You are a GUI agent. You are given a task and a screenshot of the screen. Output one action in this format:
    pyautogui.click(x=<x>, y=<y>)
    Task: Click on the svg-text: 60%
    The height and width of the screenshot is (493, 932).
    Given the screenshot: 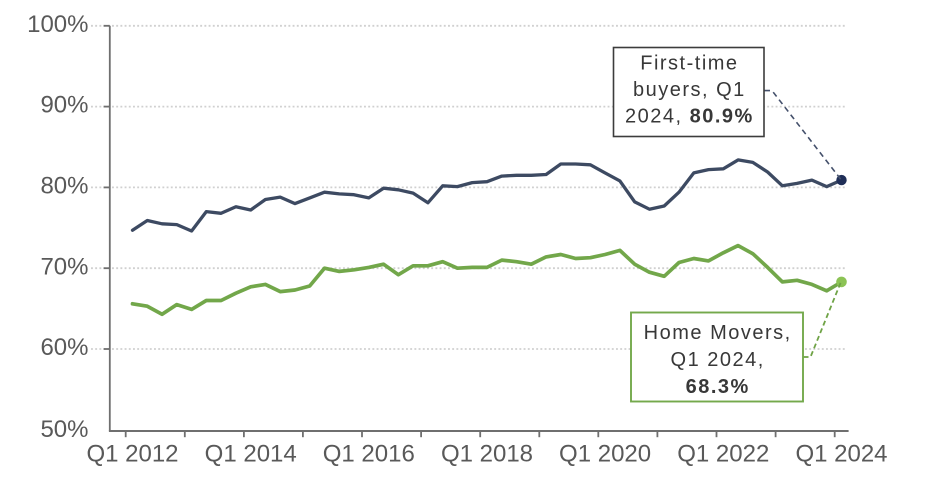 What is the action you would take?
    pyautogui.click(x=64, y=347)
    